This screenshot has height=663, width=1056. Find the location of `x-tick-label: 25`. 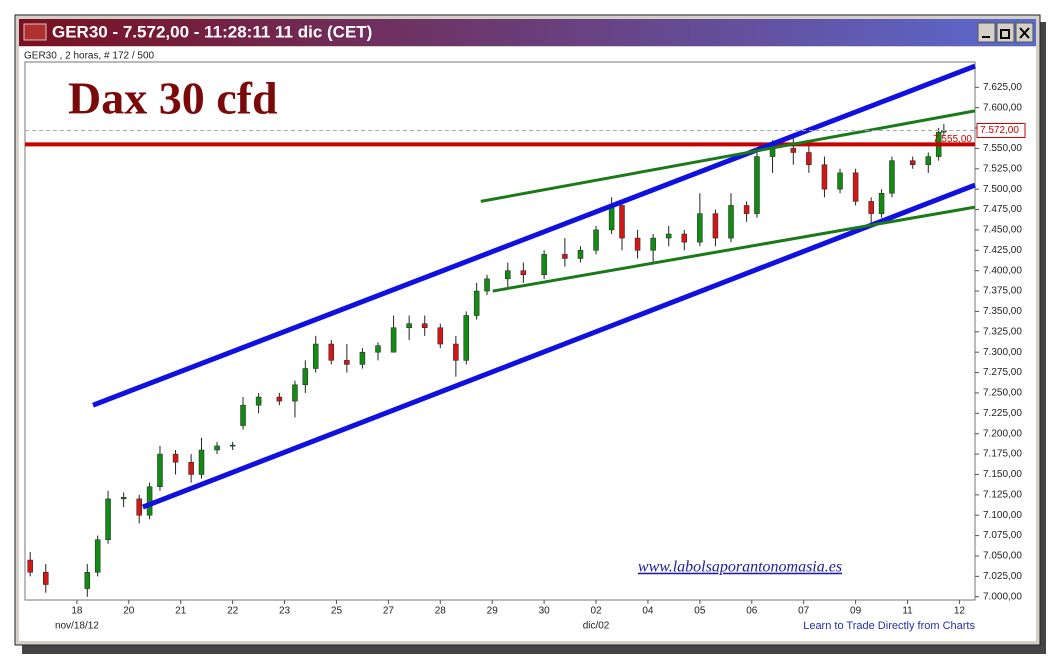

x-tick-label: 25 is located at coordinates (337, 611).